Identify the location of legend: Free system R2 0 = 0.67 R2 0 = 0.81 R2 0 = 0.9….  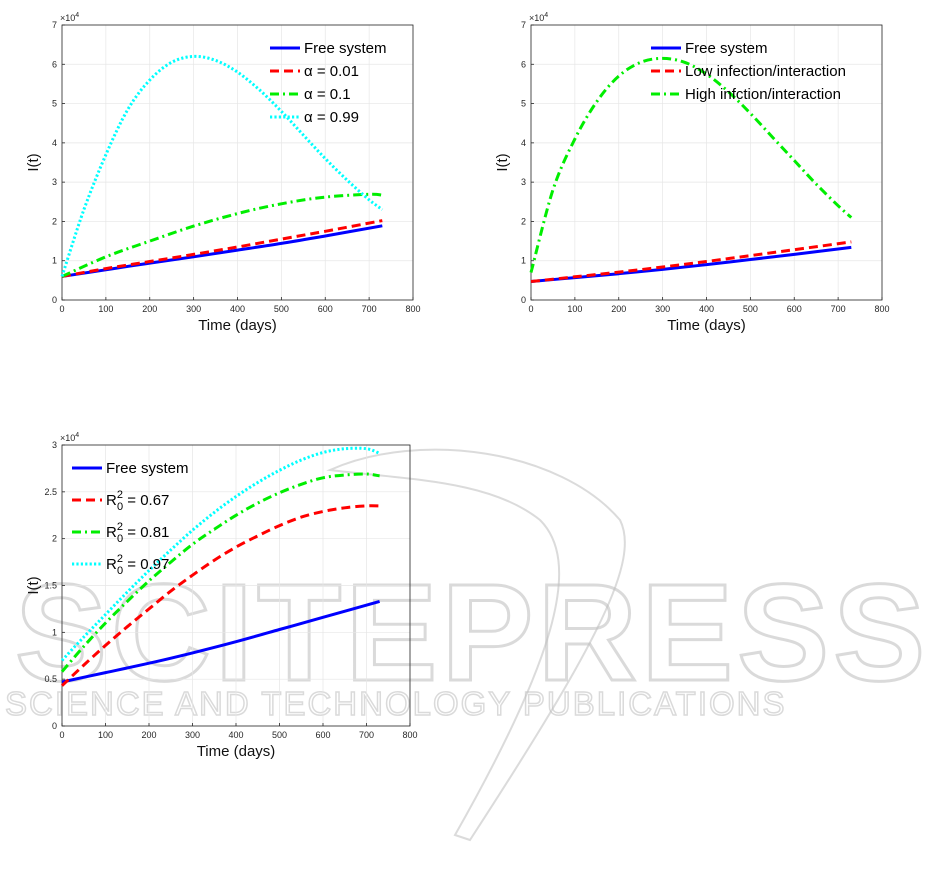
(130, 518).